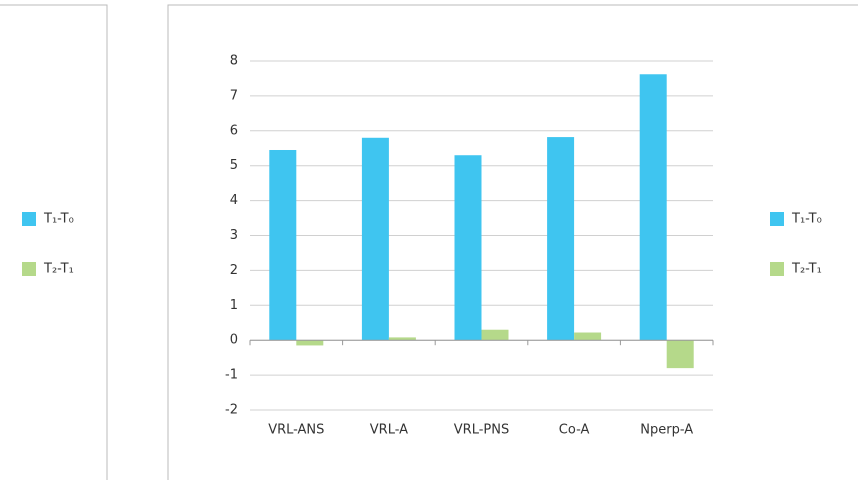 Image resolution: width=858 pixels, height=480 pixels. What do you see at coordinates (296, 430) in the screenshot?
I see `x-tick-label: VRL-ANS` at bounding box center [296, 430].